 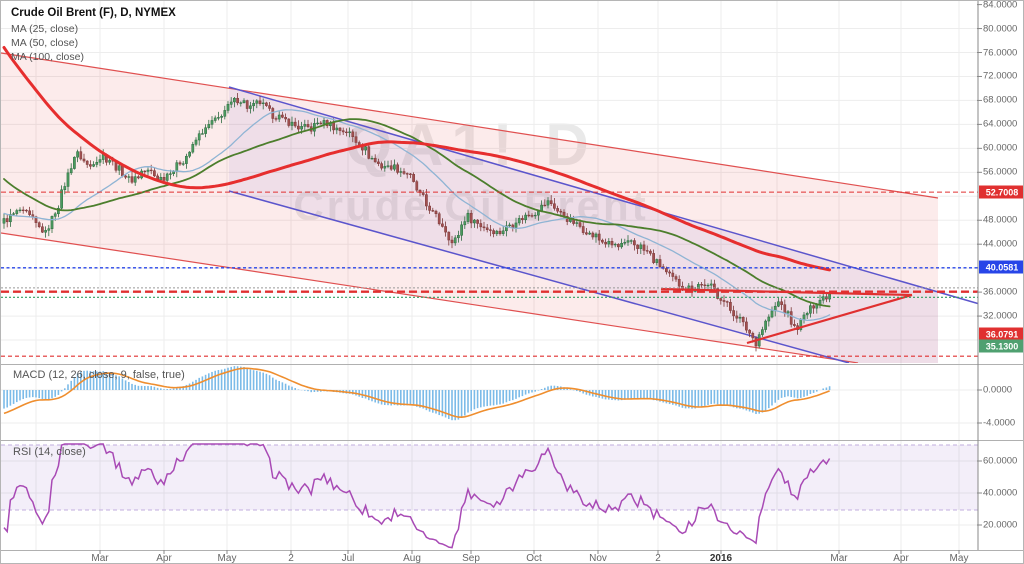 What do you see at coordinates (1000, 29) in the screenshot?
I see `price-tick-label: 80.0000` at bounding box center [1000, 29].